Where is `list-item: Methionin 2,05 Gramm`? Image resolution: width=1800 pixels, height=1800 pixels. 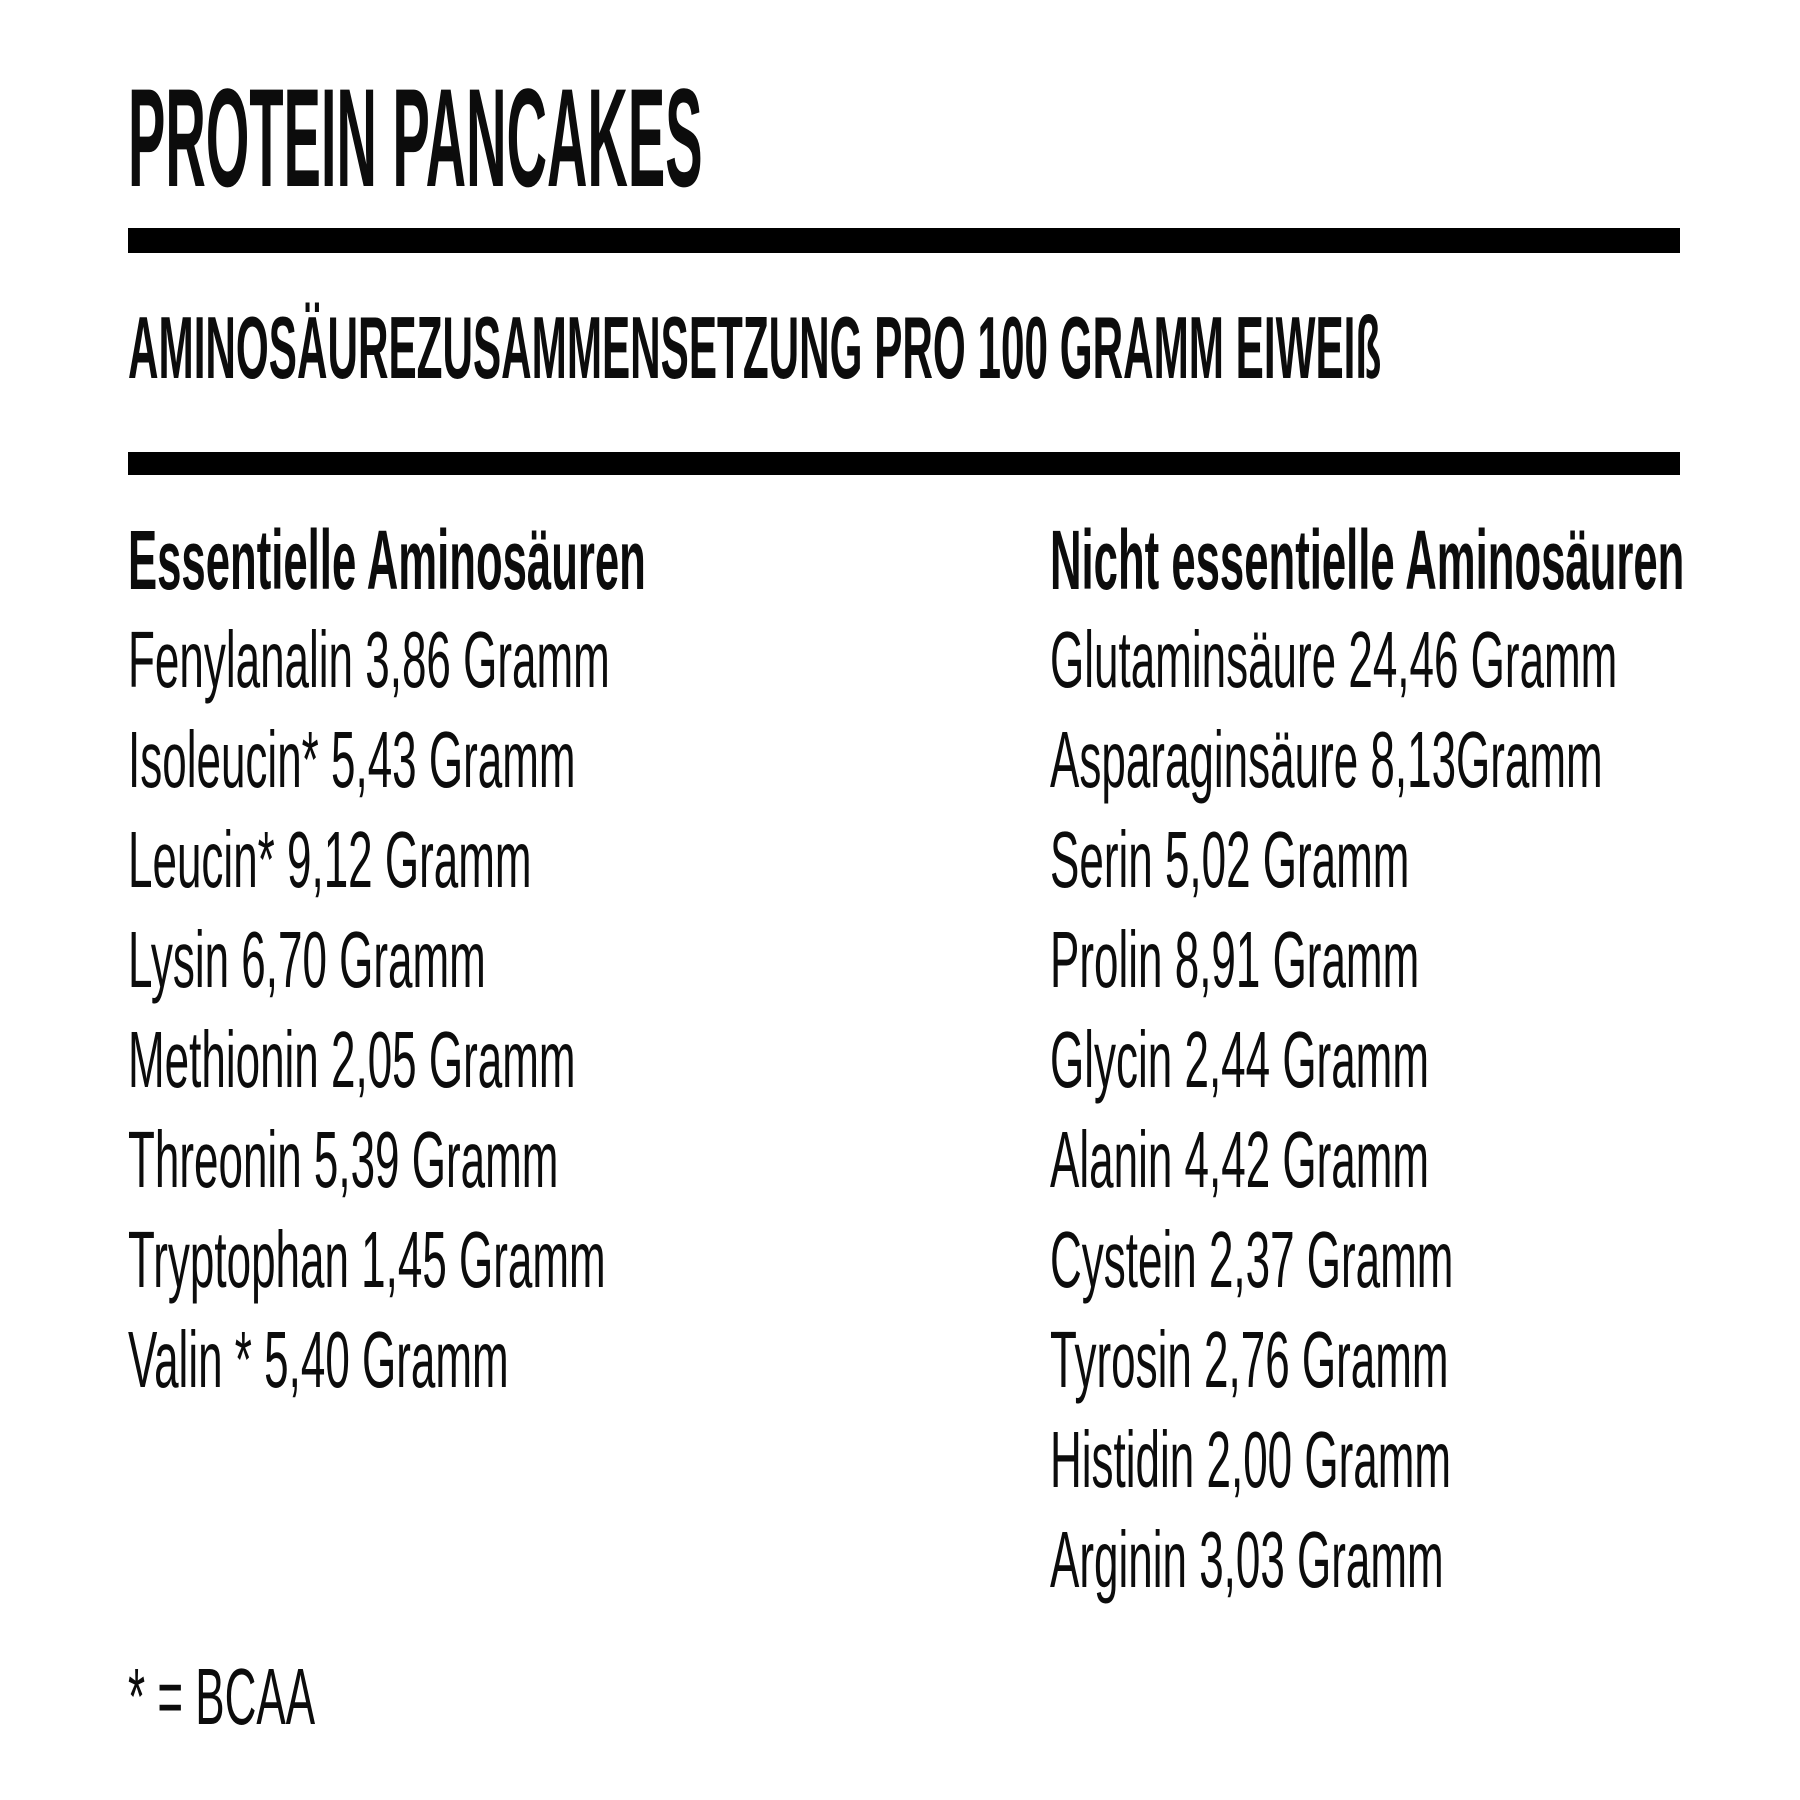
list-item: Methionin 2,05 Gramm is located at coordinates (626, 1060).